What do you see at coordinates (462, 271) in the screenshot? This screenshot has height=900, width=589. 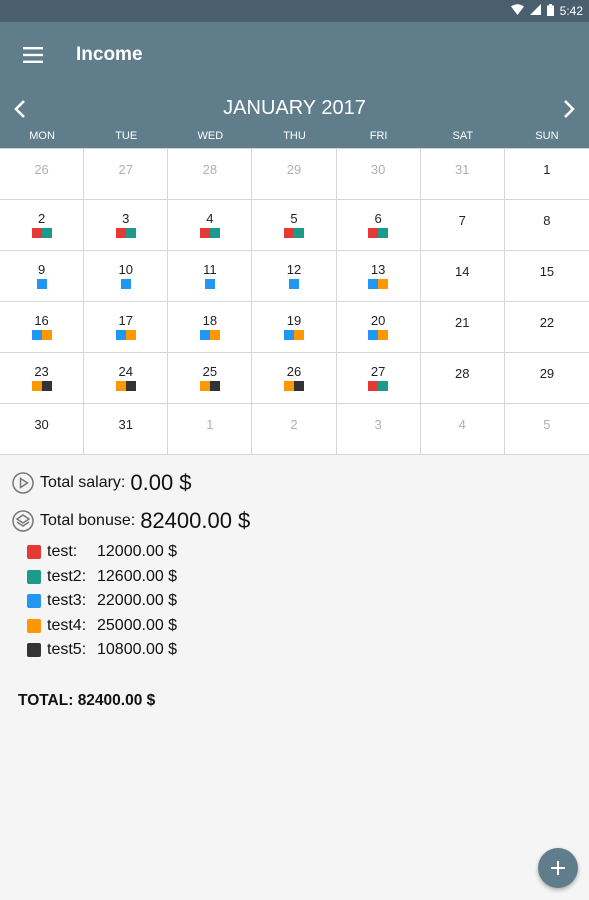 I see `day-number: 14` at bounding box center [462, 271].